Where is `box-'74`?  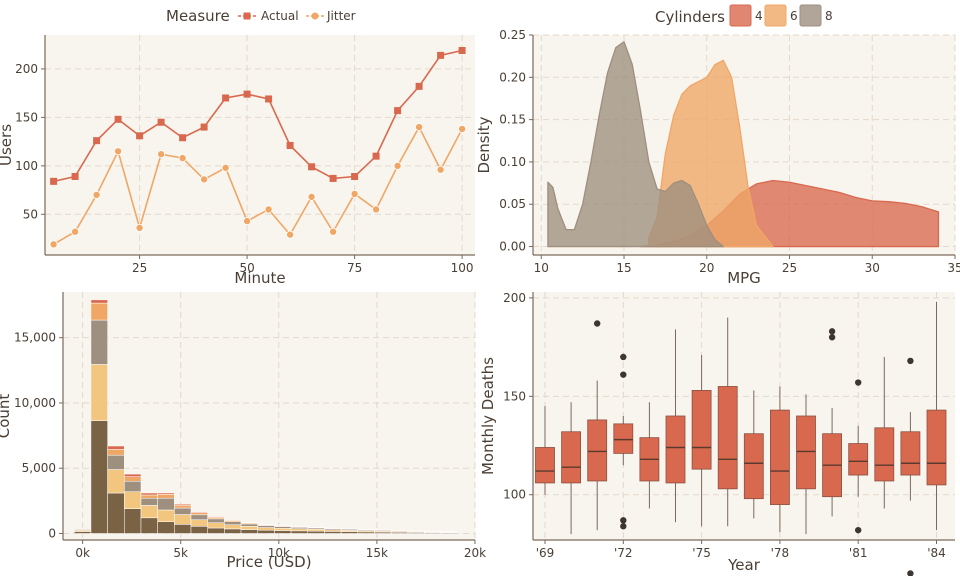 box-'74 is located at coordinates (675, 426).